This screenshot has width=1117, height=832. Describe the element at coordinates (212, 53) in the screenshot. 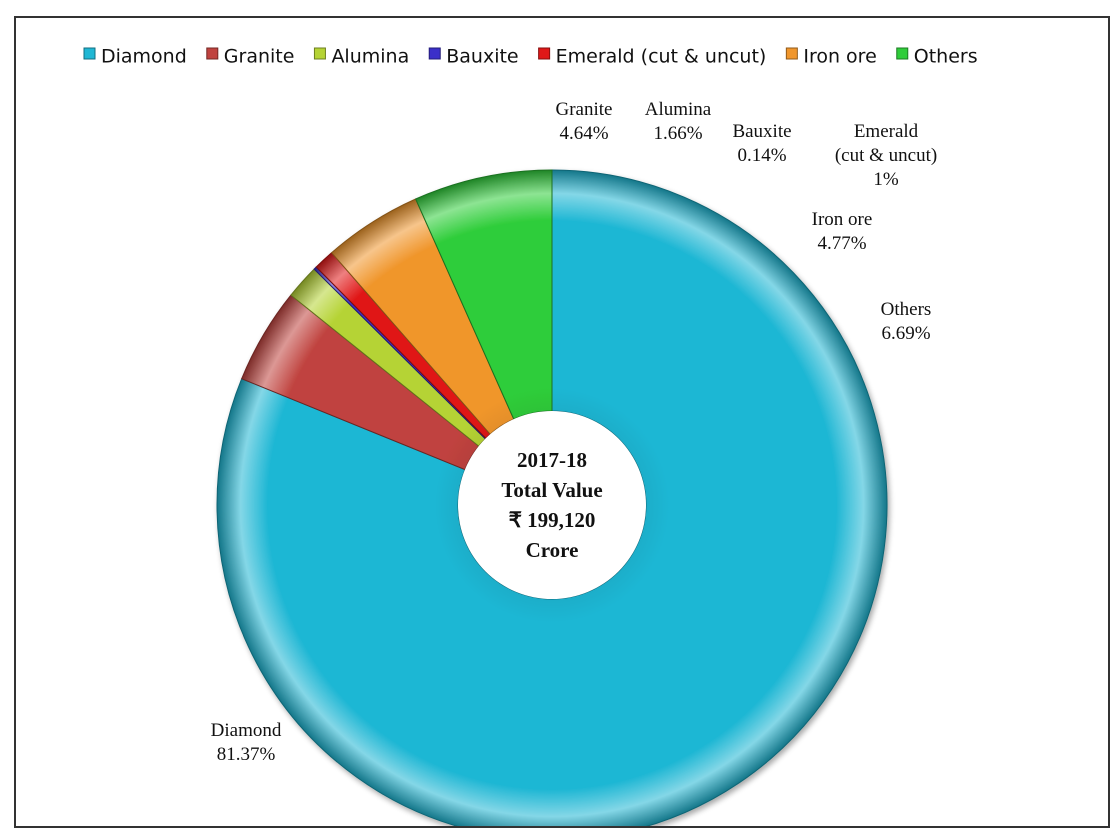

I see `legend-swatch-granite` at that location.